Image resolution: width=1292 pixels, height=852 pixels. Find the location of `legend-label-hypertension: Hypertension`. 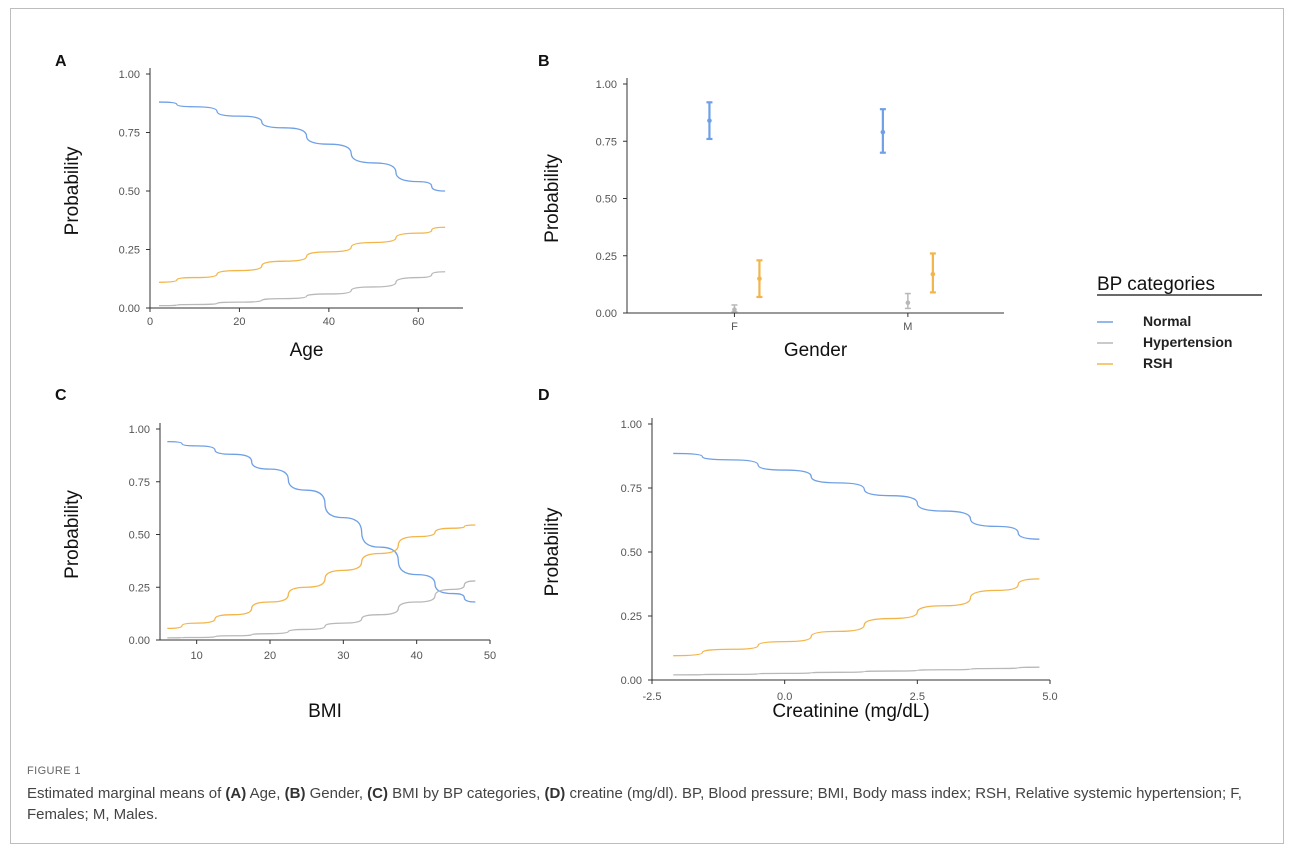

legend-label-hypertension: Hypertension is located at coordinates (1187, 342).